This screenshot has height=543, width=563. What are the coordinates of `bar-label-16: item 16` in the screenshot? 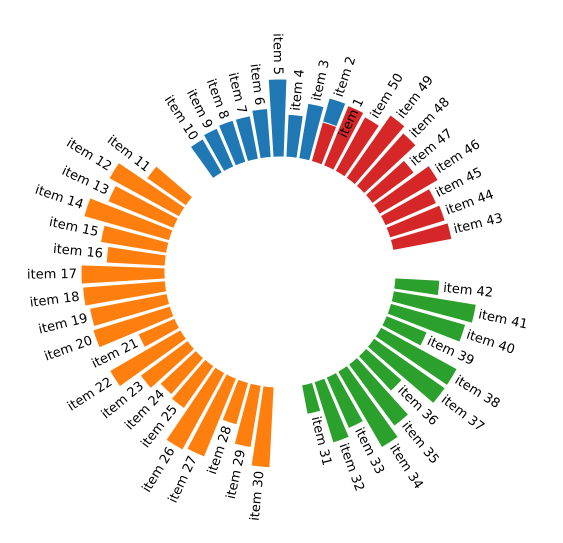 It's located at (77, 252).